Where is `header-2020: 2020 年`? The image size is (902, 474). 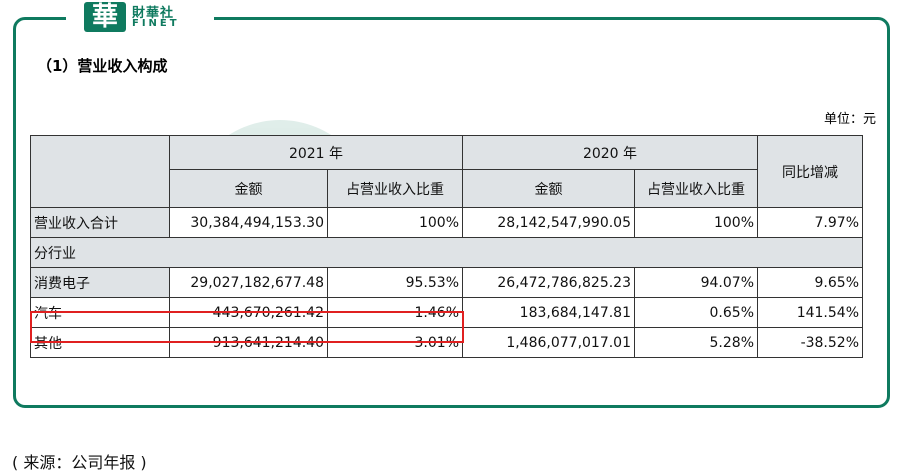 header-2020: 2020 年 is located at coordinates (610, 152).